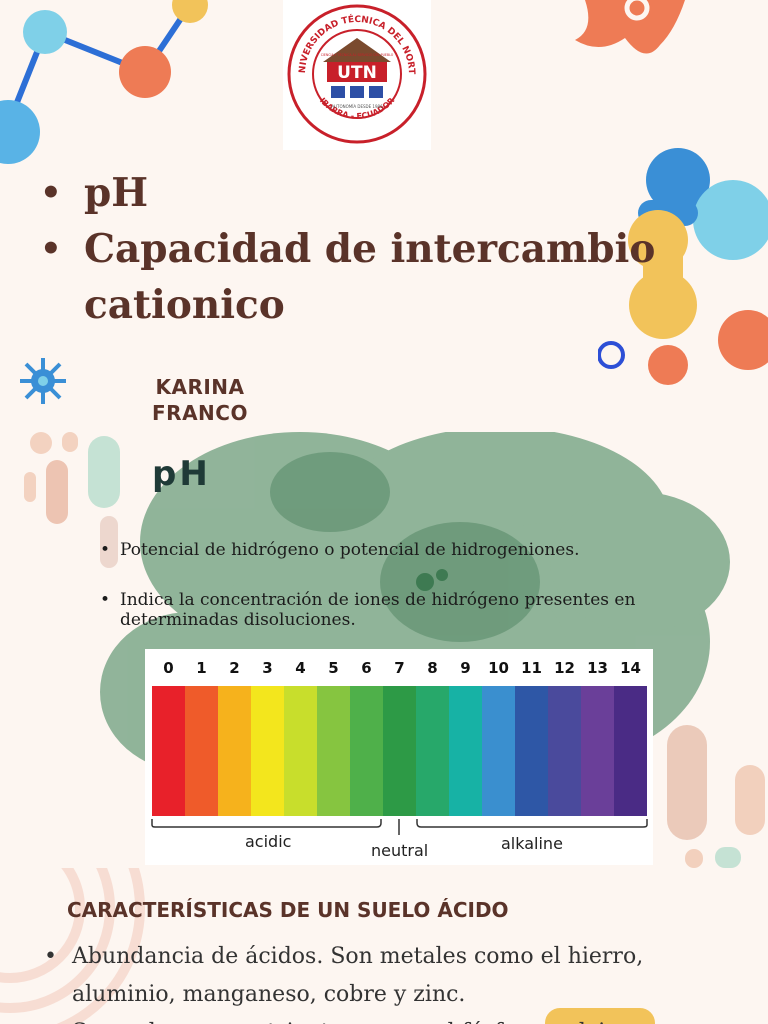 This screenshot has width=768, height=1024. I want to click on ph-number-10: 10, so click(498, 668).